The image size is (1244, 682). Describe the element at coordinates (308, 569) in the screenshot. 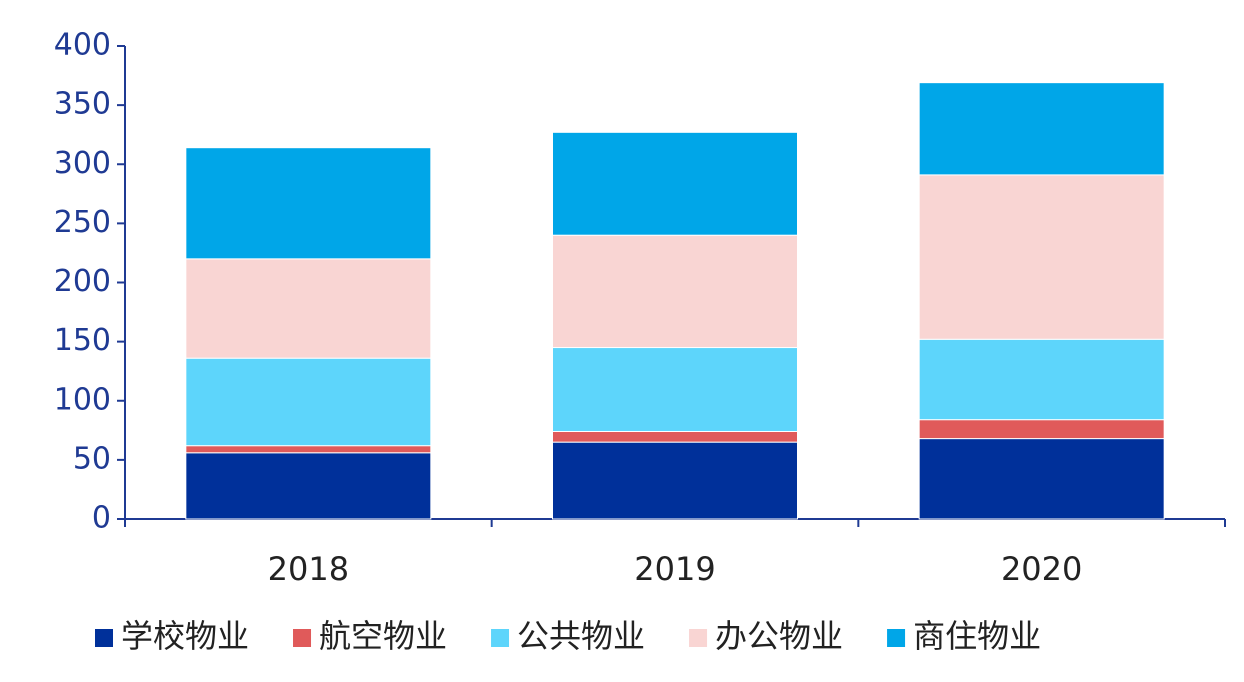

I see `x-tick-label: 2018` at that location.